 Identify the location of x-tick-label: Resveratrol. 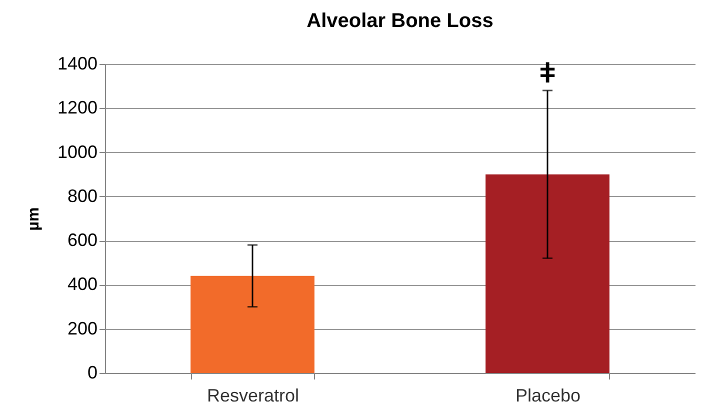
(253, 396).